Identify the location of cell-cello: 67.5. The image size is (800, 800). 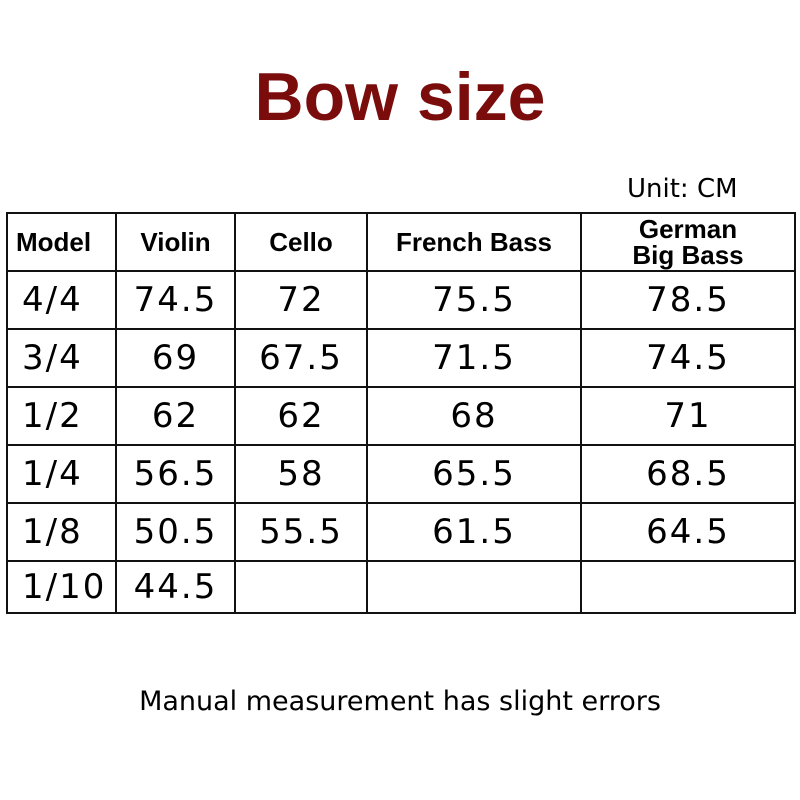
(301, 358).